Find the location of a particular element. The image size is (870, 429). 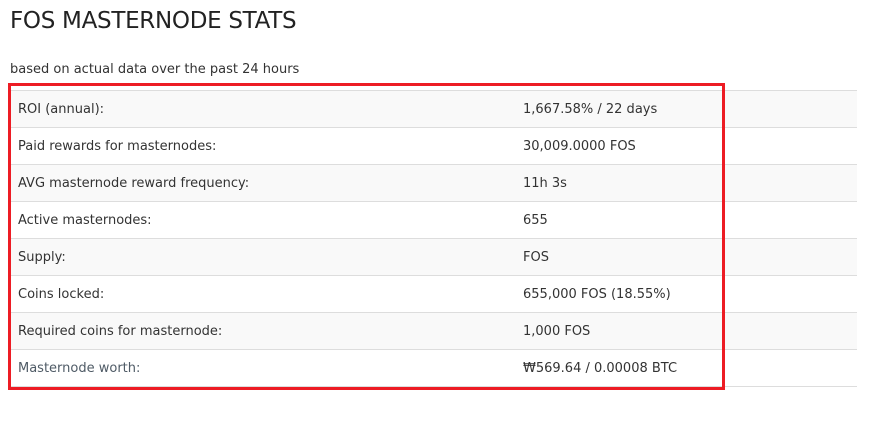

stat-row-required-coins: Required coins for masternode: 1,000 FOS is located at coordinates (433, 331).